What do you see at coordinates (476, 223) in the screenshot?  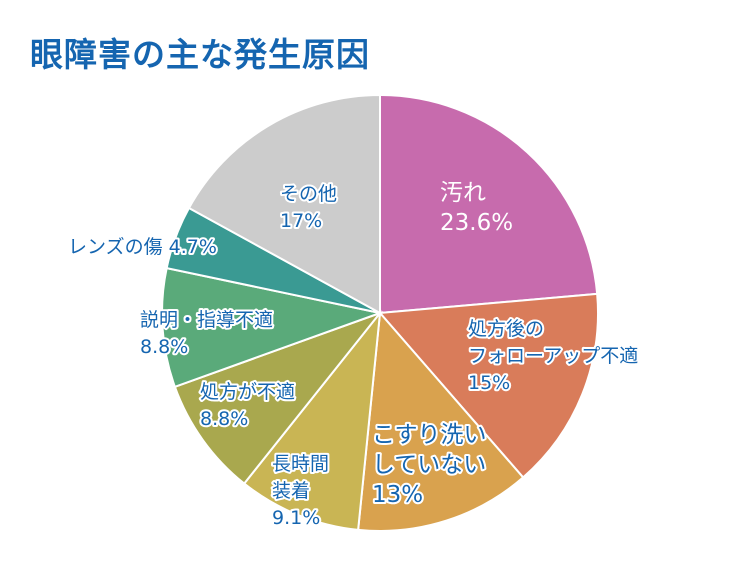 I see `slice-label-1-line-2: 23.6%` at bounding box center [476, 223].